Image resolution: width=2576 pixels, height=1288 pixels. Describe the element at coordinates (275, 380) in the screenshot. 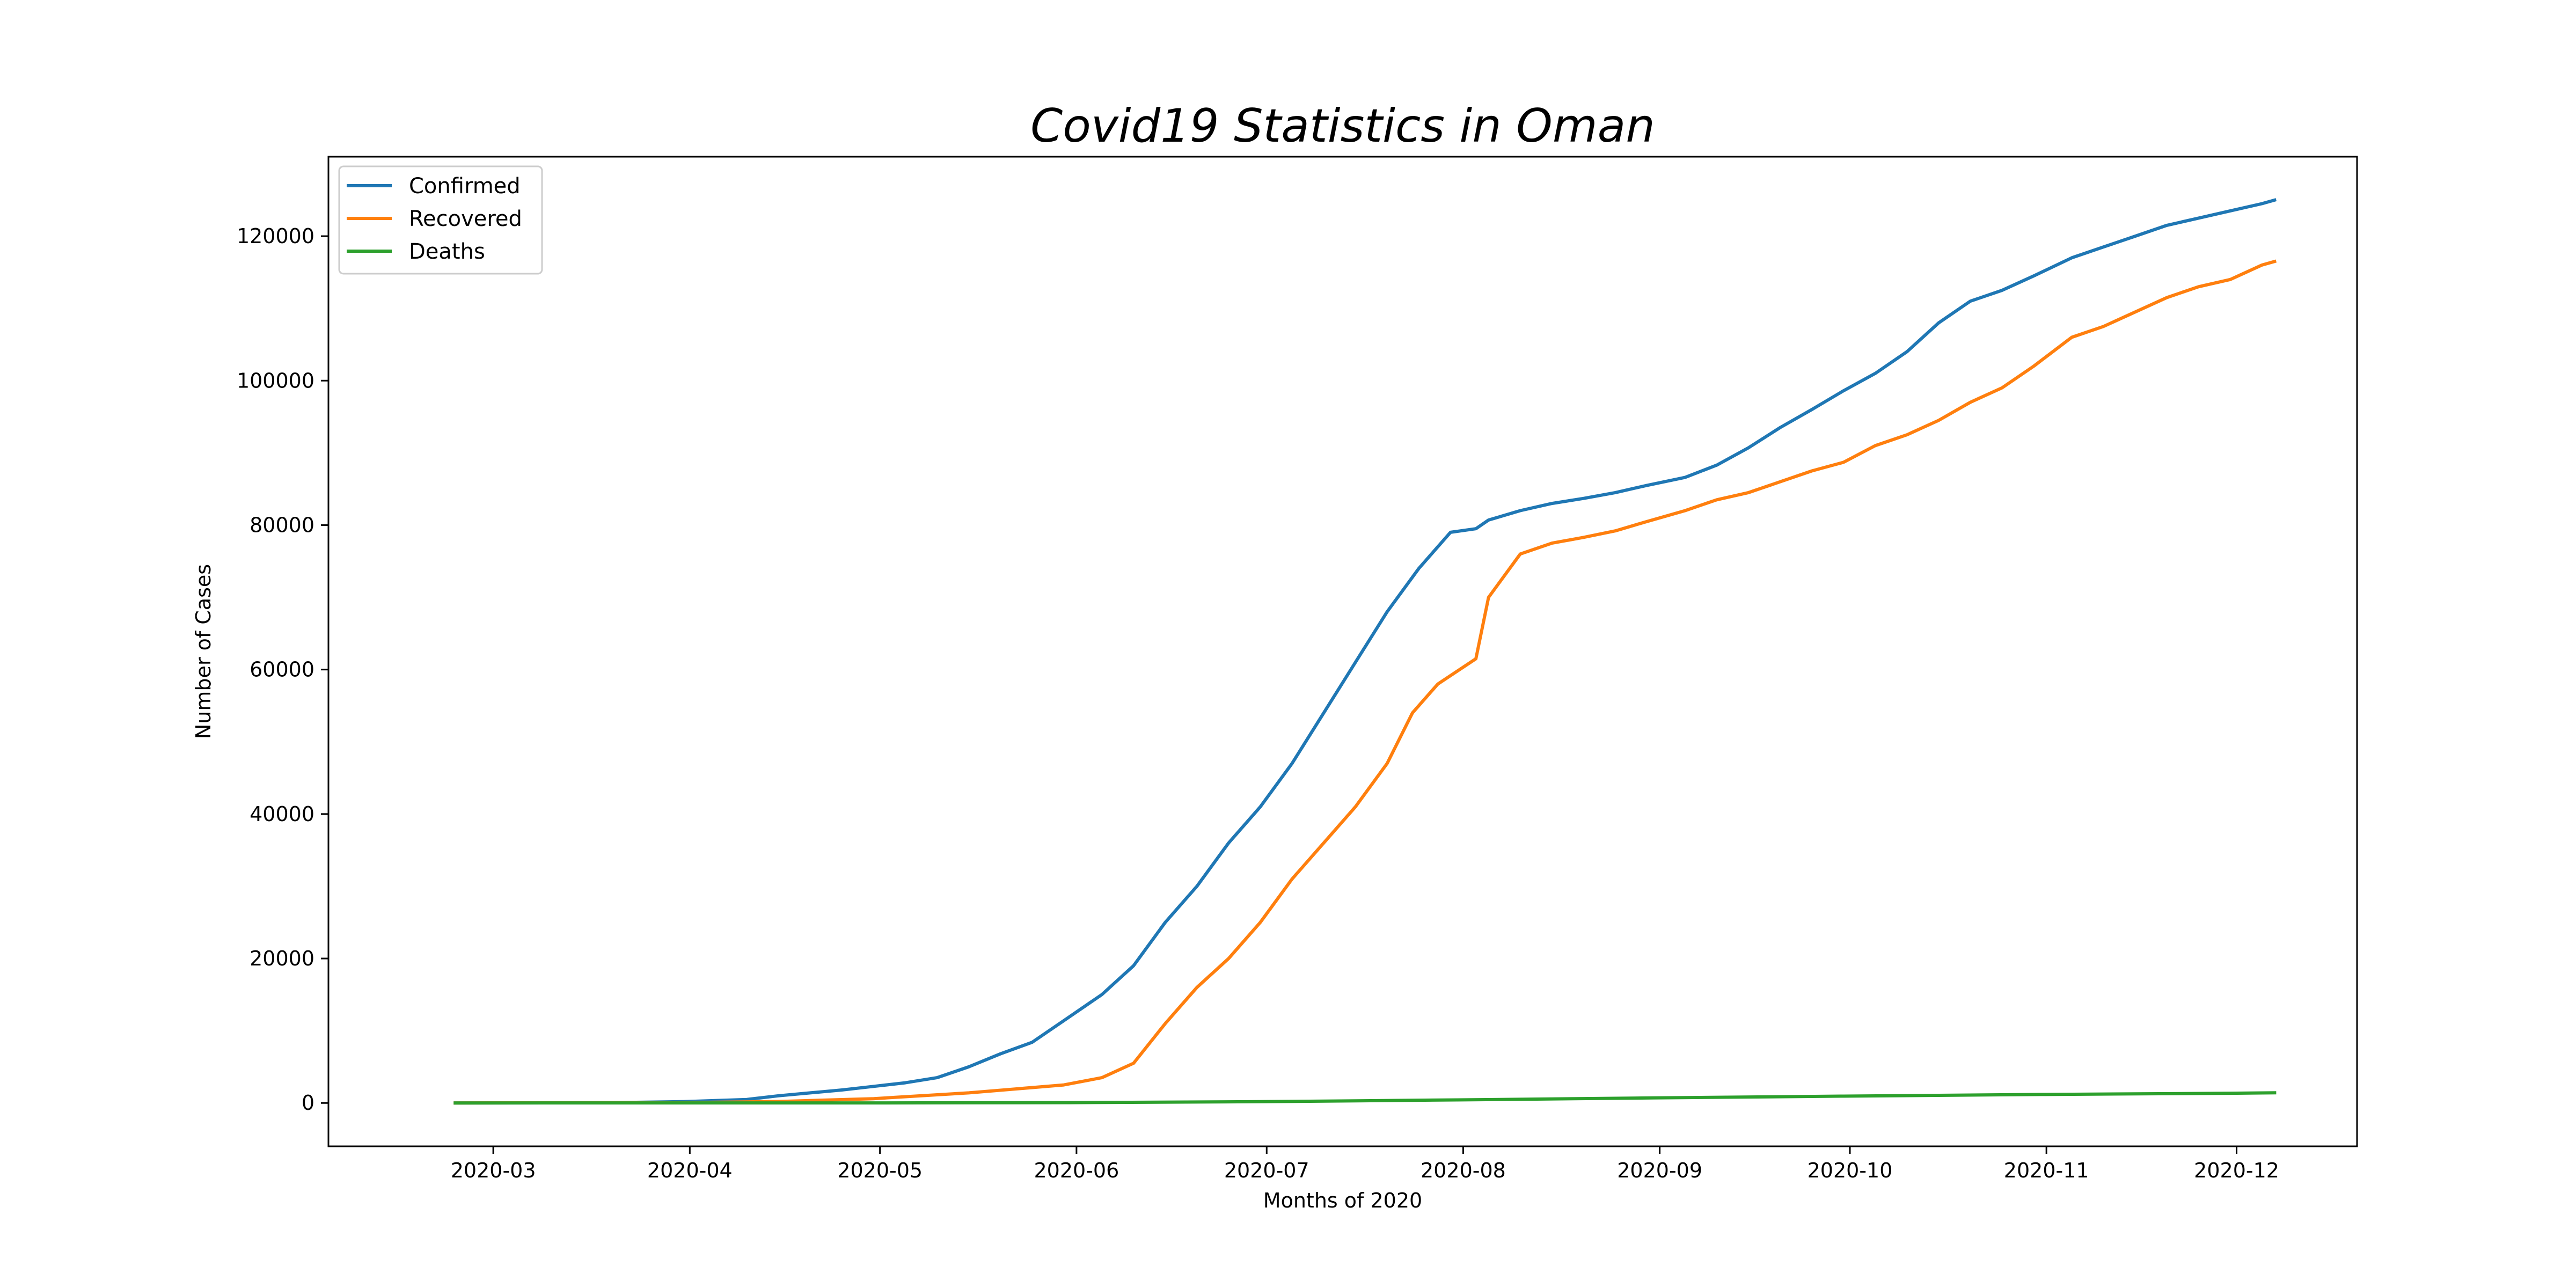

I see `y-tick-label: 100000` at that location.